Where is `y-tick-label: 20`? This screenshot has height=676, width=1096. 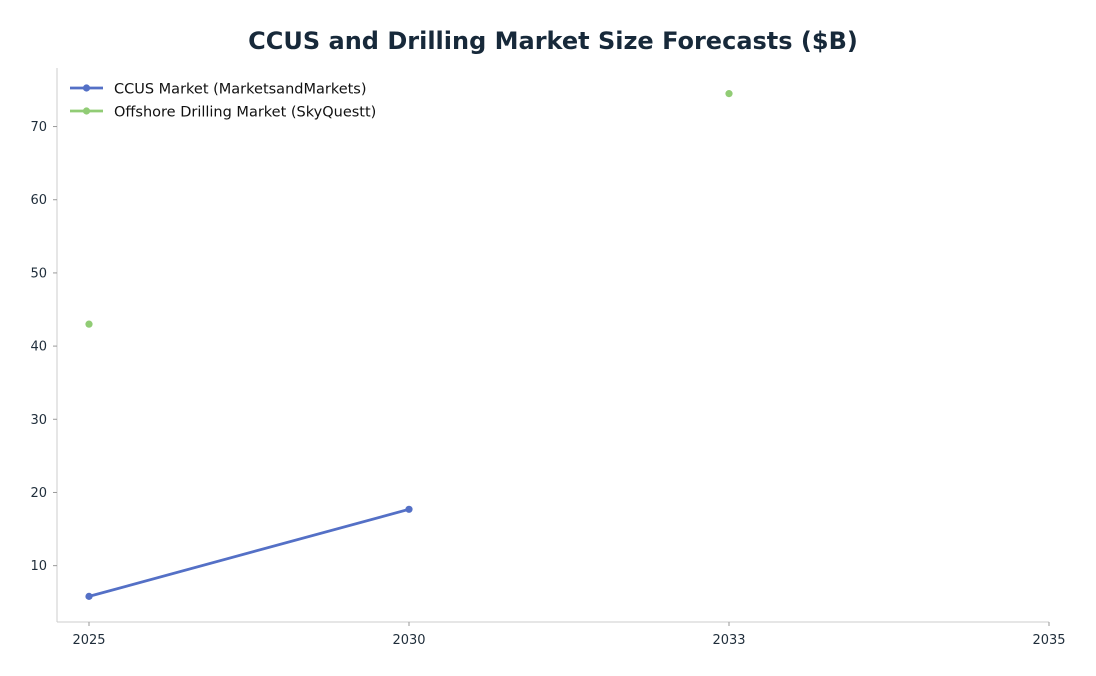 y-tick-label: 20 is located at coordinates (38, 493).